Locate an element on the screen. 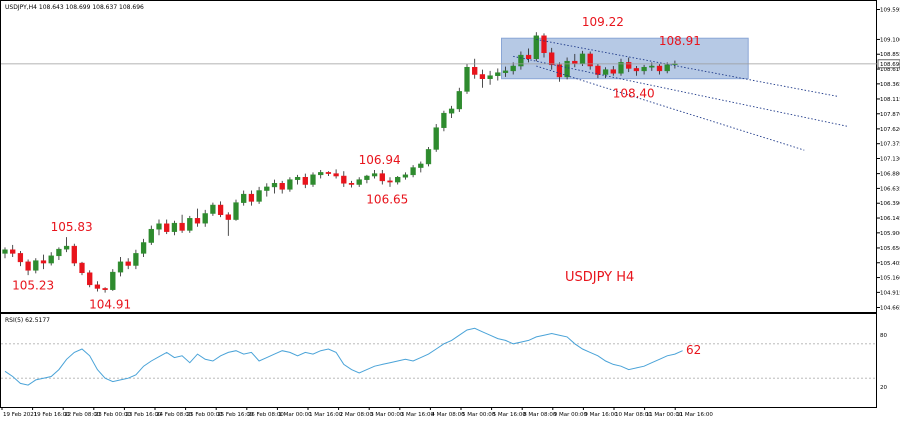 This screenshot has height=425, width=900. price-tick-label: 104.665 is located at coordinates (890, 308).